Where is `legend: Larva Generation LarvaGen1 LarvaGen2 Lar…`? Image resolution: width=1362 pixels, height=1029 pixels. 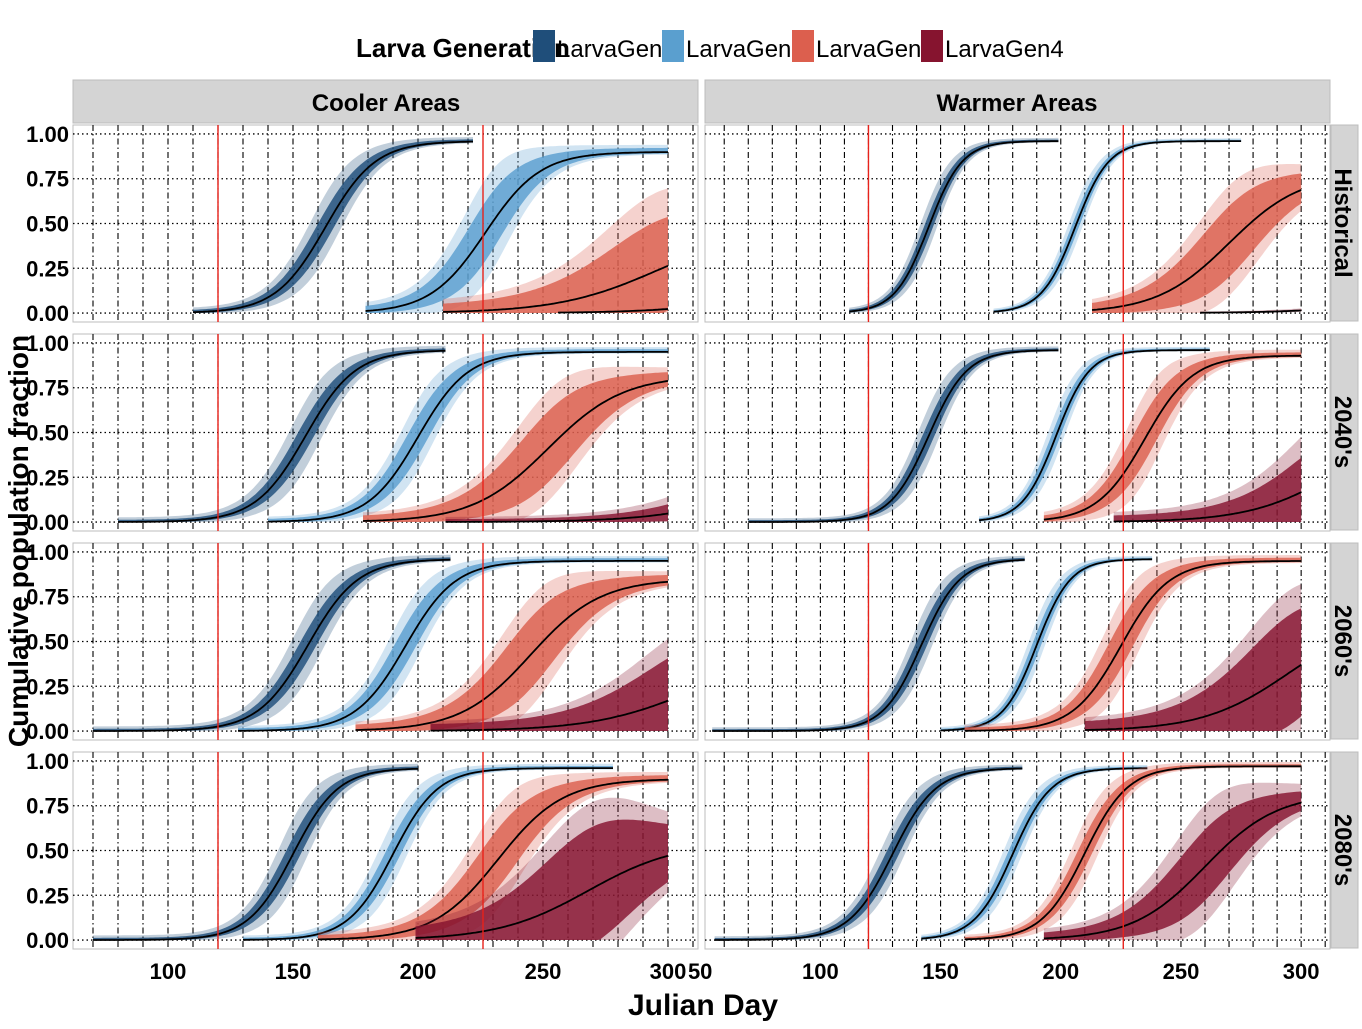 legend: Larva Generation LarvaGen1 LarvaGen2 Lar… is located at coordinates (710, 46).